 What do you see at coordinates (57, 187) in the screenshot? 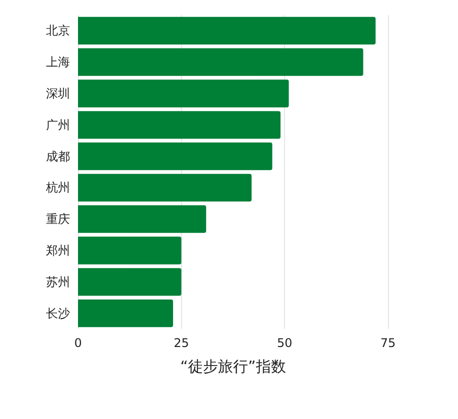
I see `y-tick-label: 杭州` at bounding box center [57, 187].